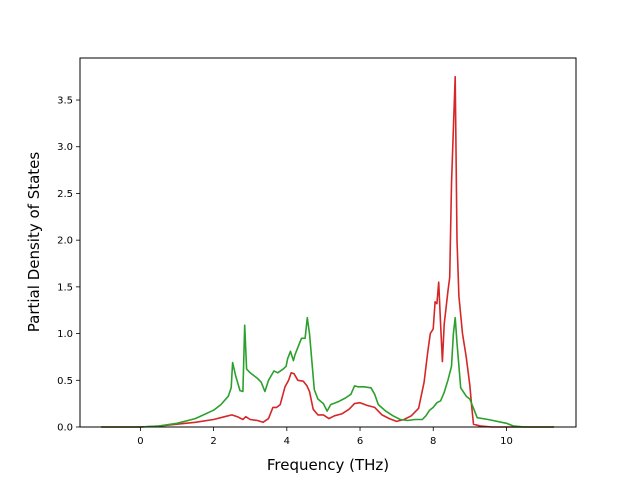 The height and width of the screenshot is (480, 640). I want to click on x-tick-label: 10, so click(506, 441).